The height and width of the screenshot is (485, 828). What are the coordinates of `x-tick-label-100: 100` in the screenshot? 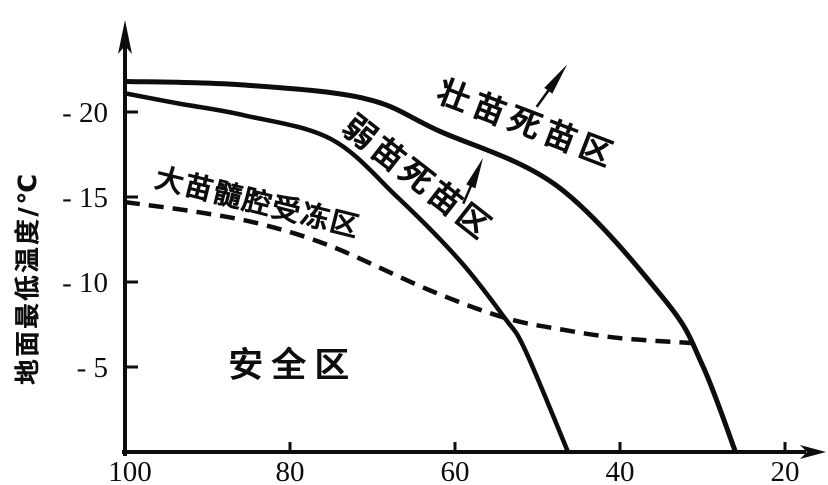 It's located at (130, 470).